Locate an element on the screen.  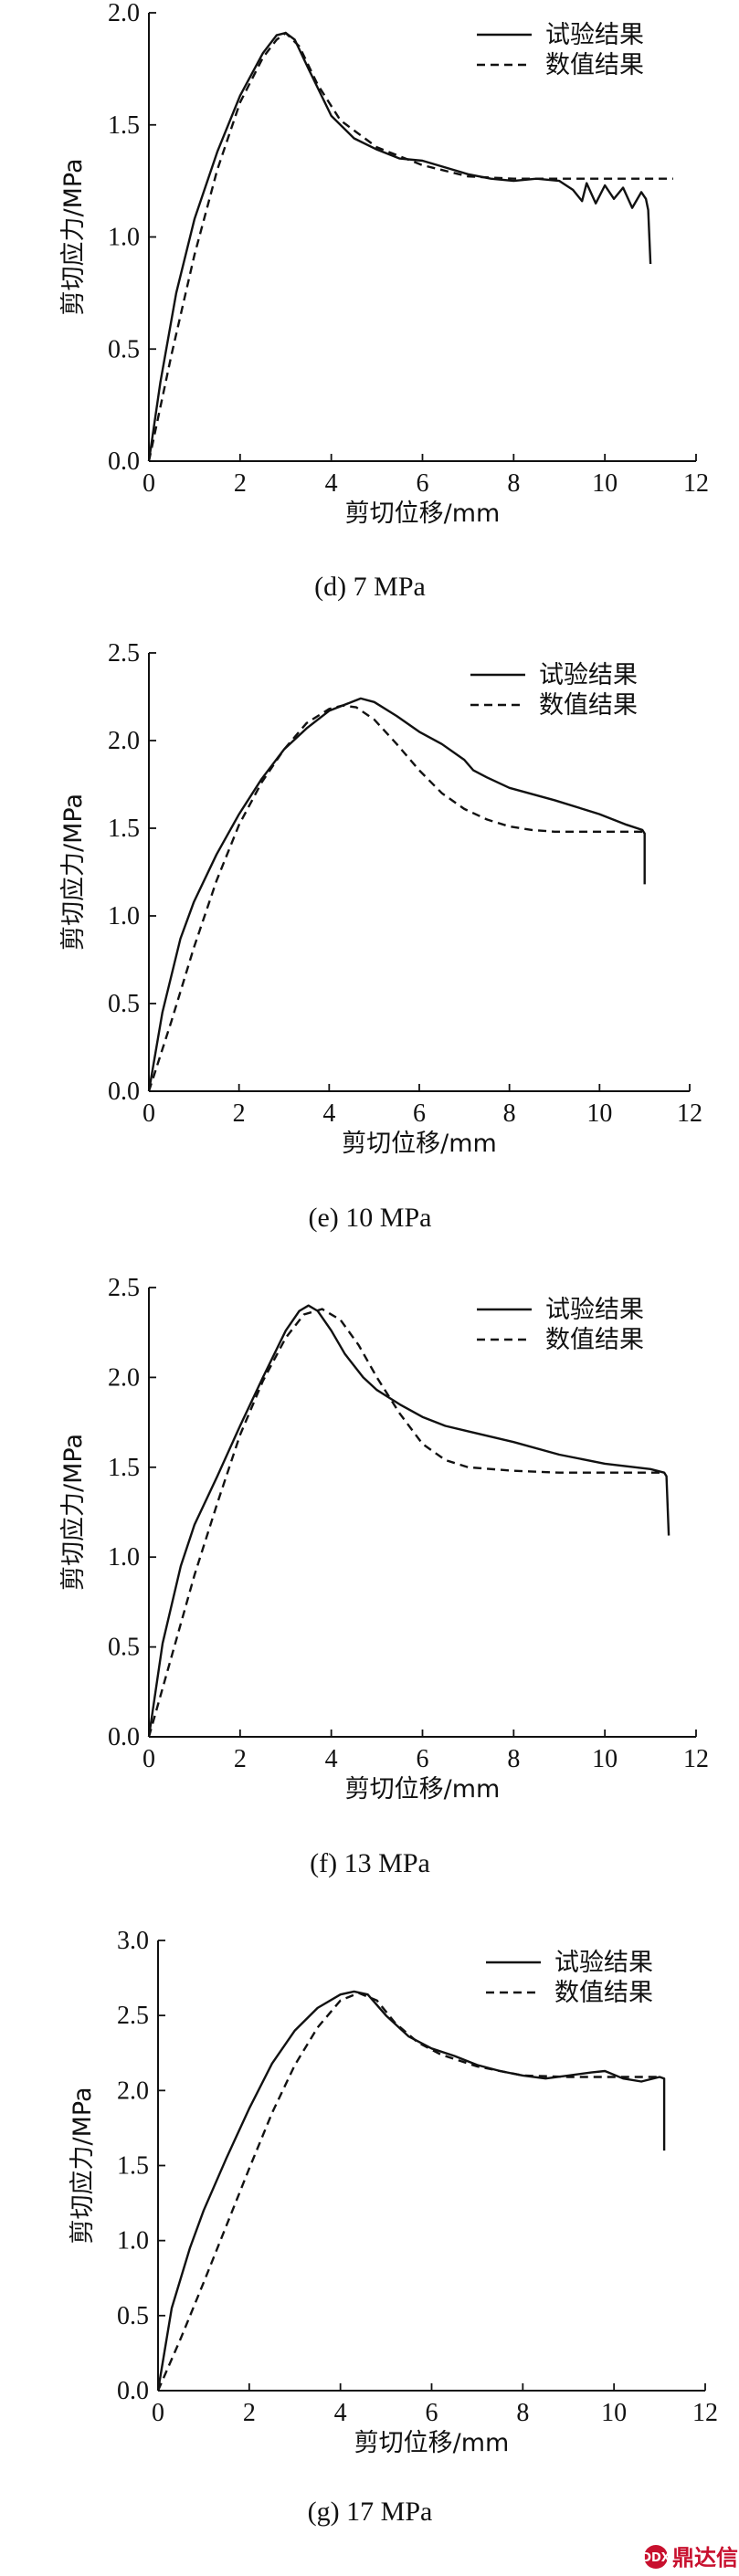
figure-caption: (e) 10 MPa is located at coordinates (370, 1218).